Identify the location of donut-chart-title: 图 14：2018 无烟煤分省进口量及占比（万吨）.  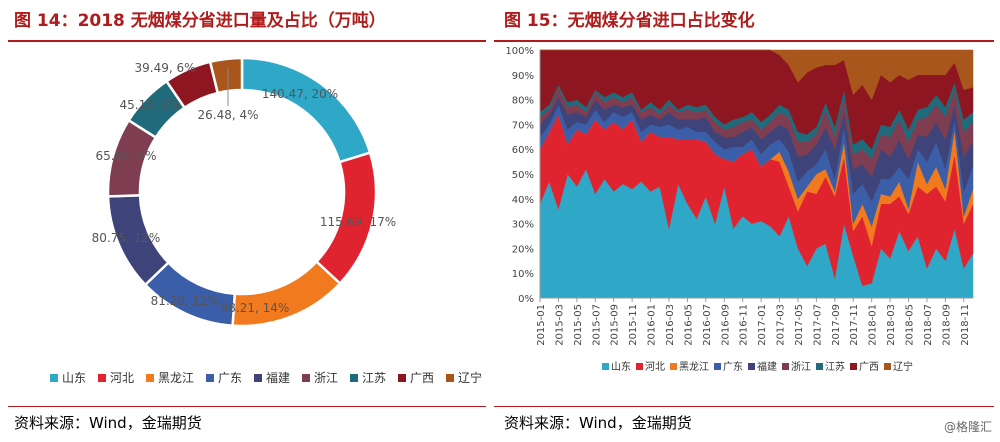
(200, 21).